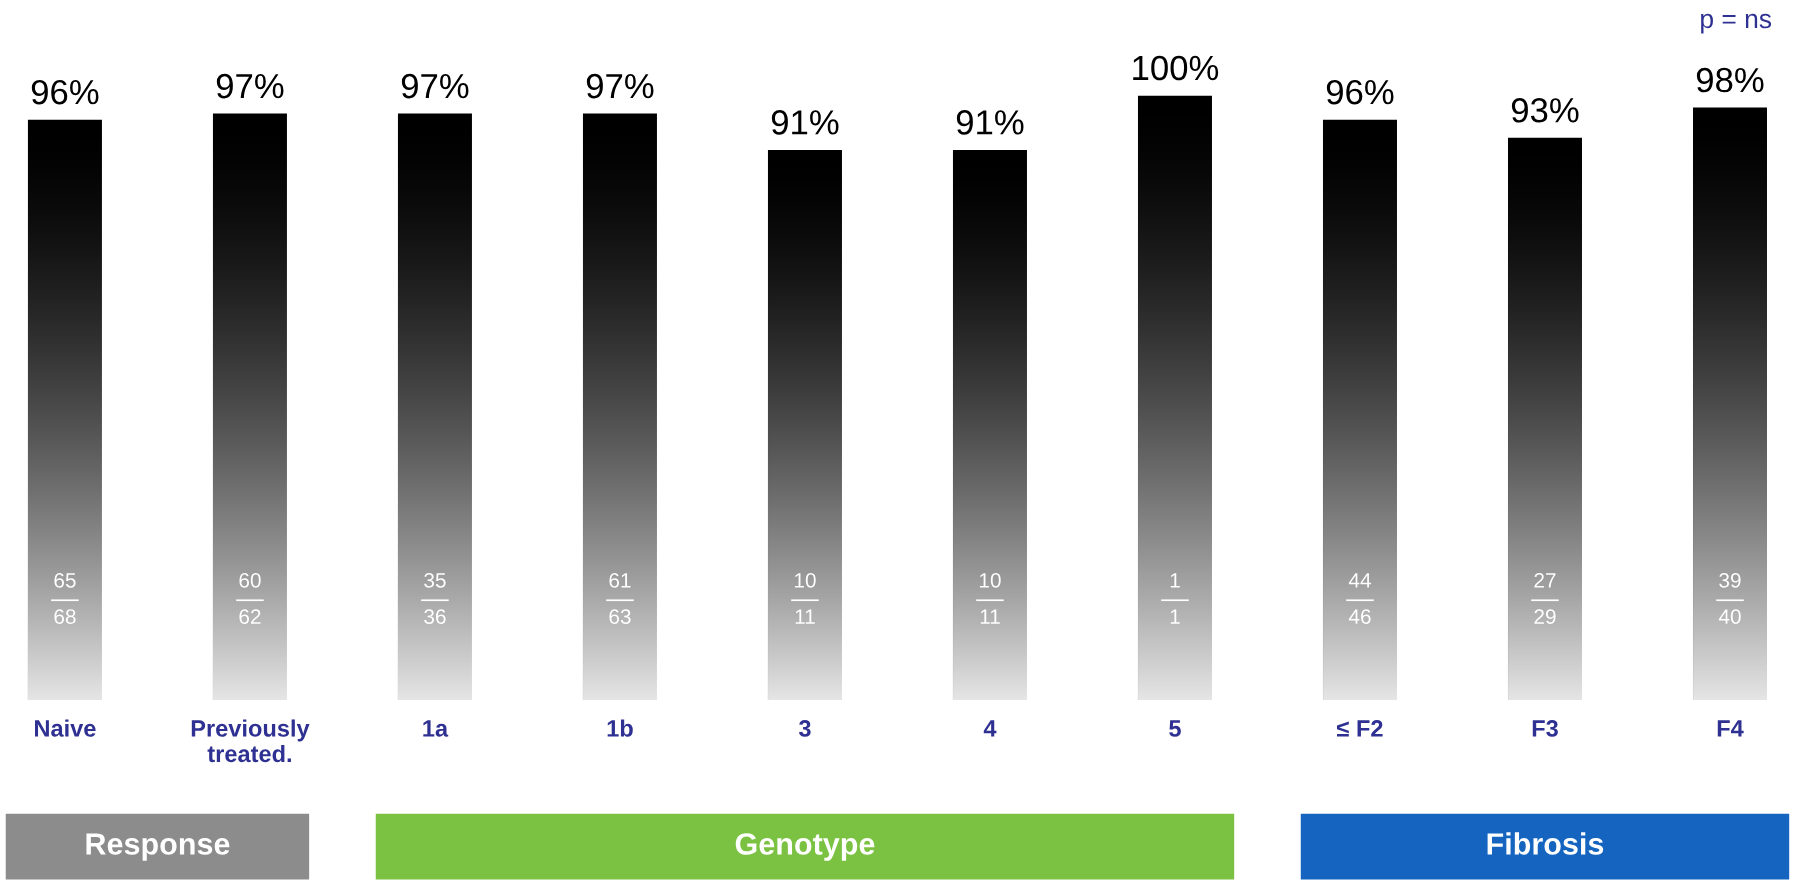 This screenshot has width=1799, height=889. Describe the element at coordinates (1545, 843) in the screenshot. I see `text: Fibrosis` at that location.